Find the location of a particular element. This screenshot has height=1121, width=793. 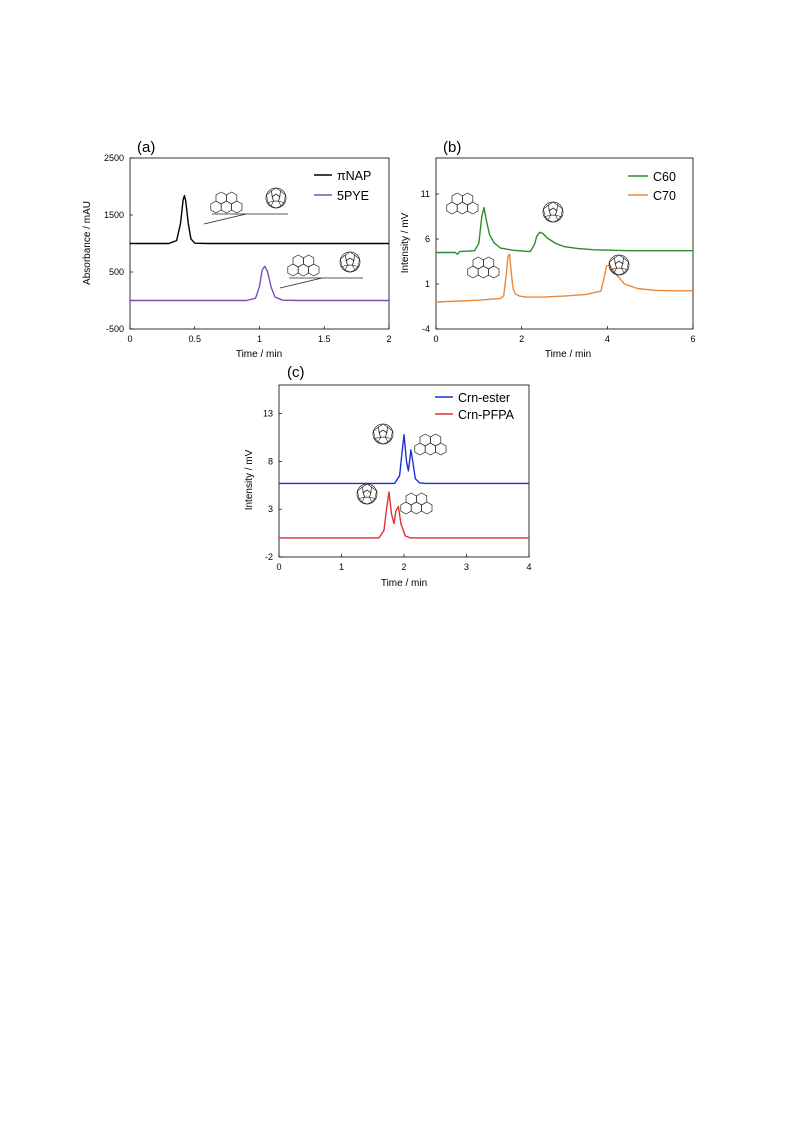

y-tick-label-c: -2 is located at coordinates (269, 557).